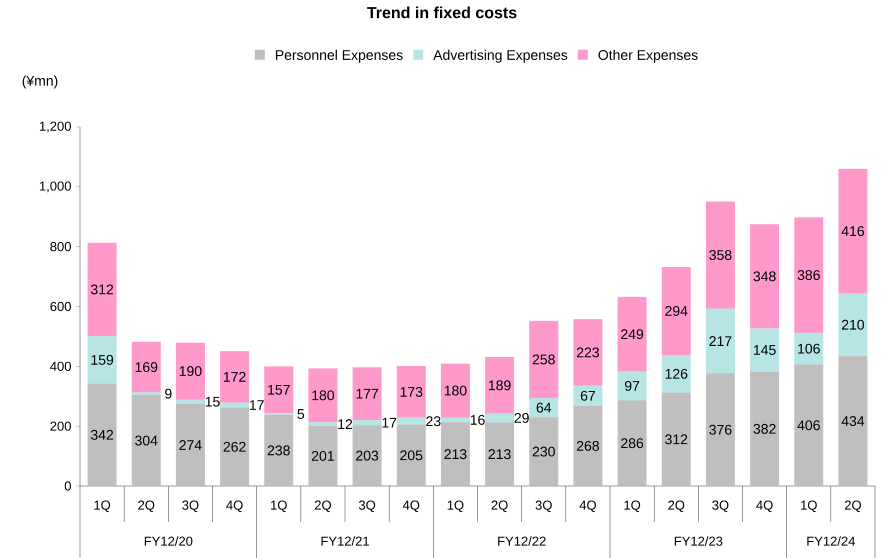  Describe the element at coordinates (698, 541) in the screenshot. I see `text: FY12/23` at that location.